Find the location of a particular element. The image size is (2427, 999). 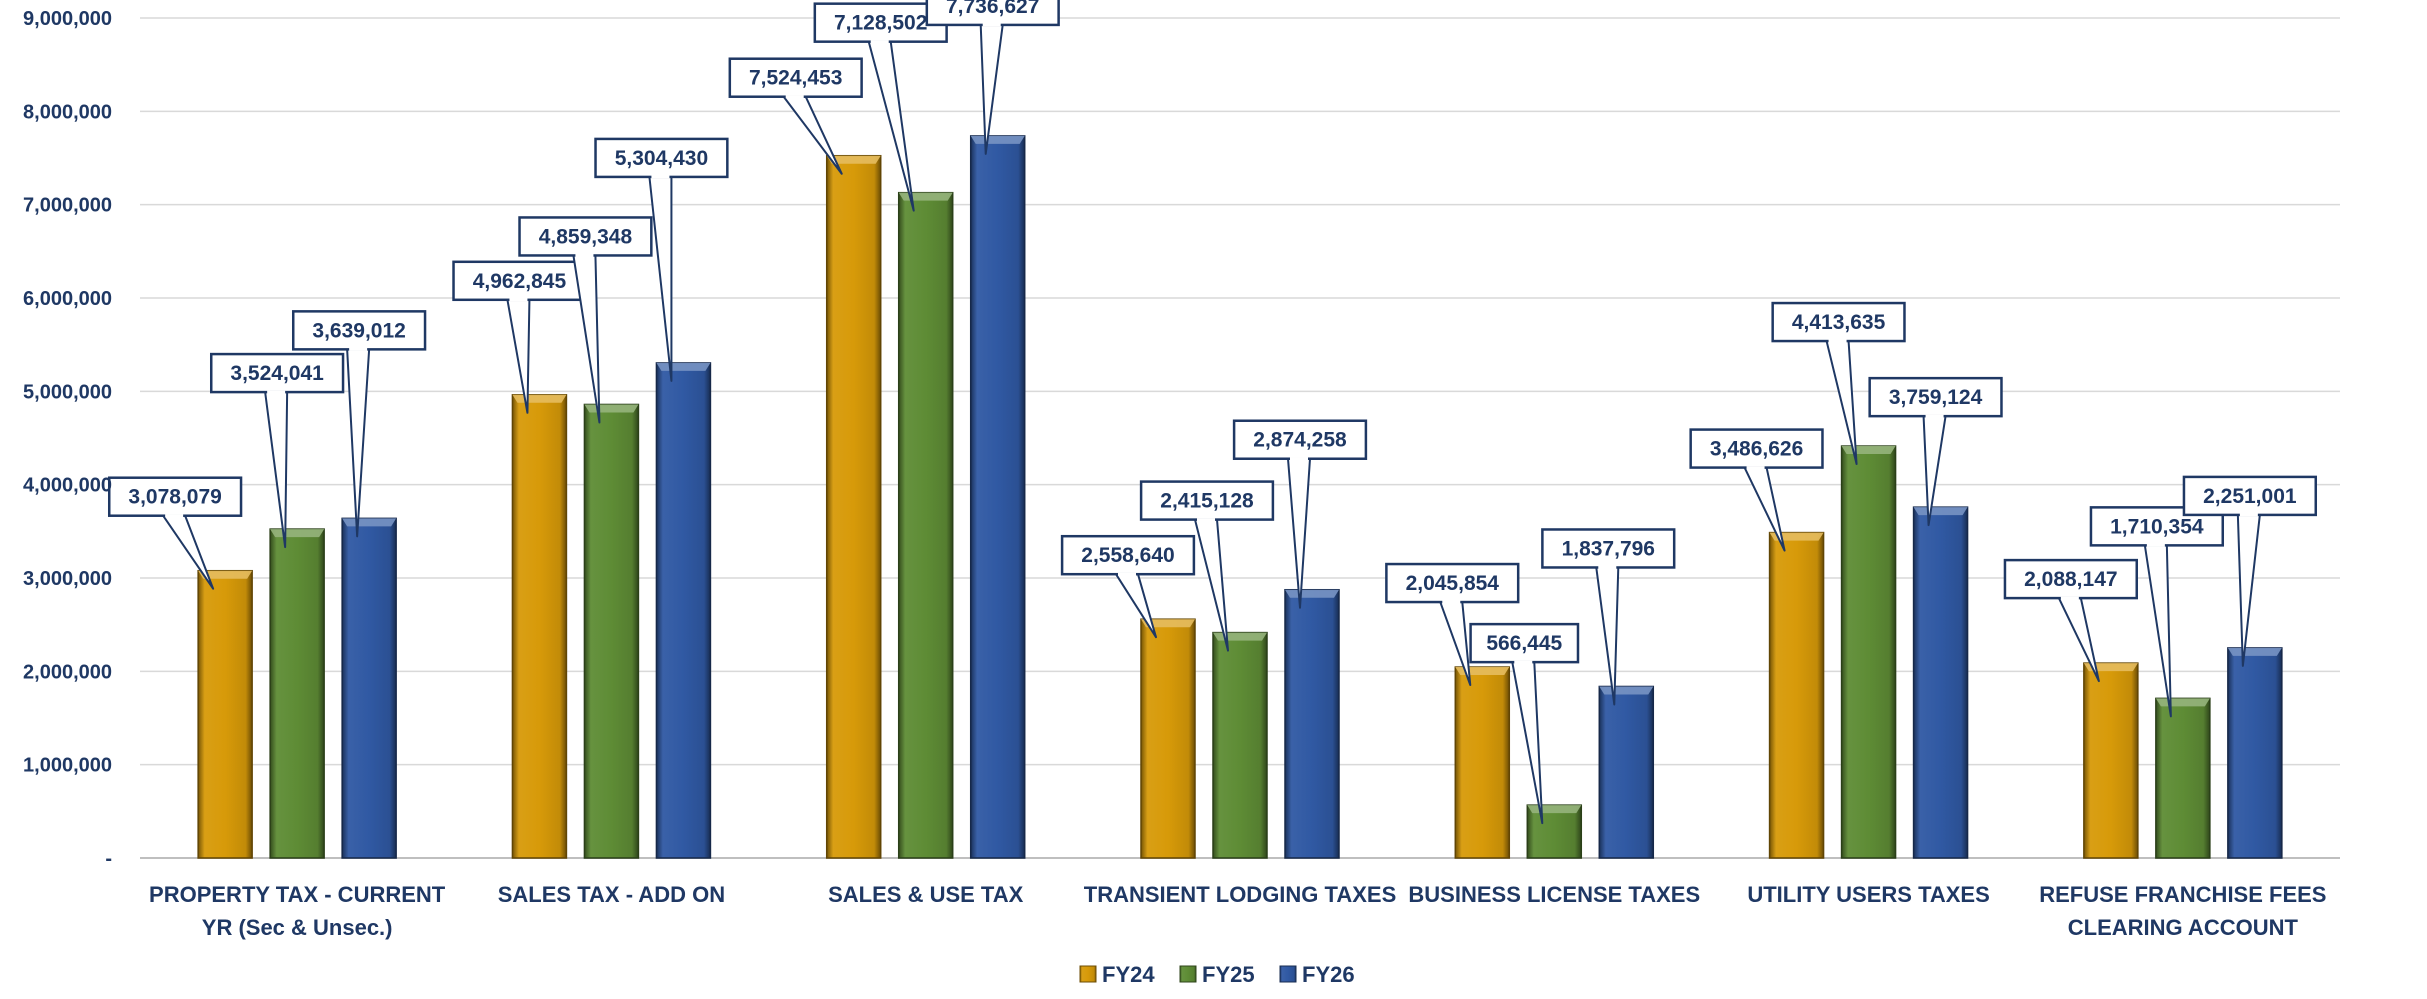

data-label-callout: 3,524,041 is located at coordinates (277, 450).